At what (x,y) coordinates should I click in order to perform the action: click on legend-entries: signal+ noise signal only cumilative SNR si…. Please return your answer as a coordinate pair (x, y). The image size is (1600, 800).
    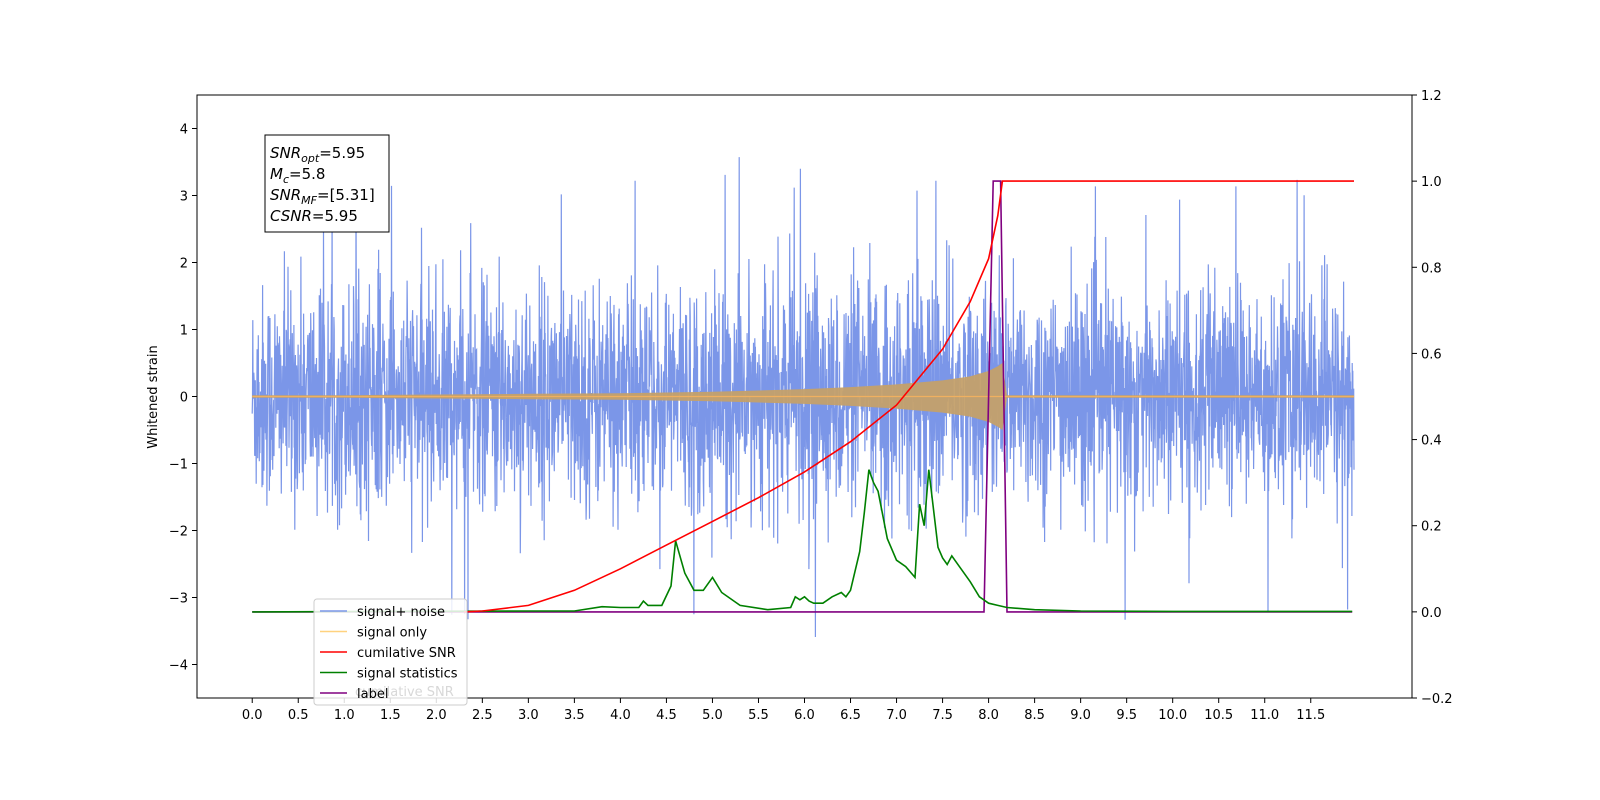
    Looking at the image, I should click on (389, 653).